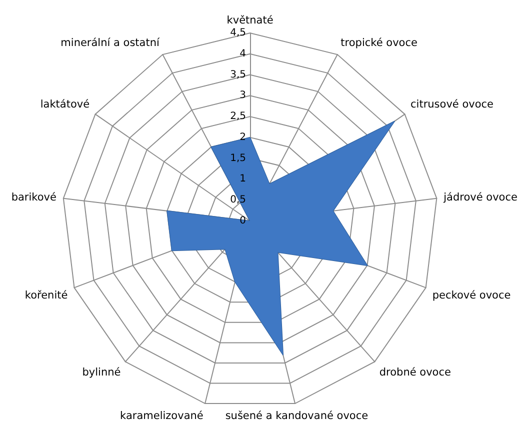 The height and width of the screenshot is (425, 532). What do you see at coordinates (238, 116) in the screenshot?
I see `y-tick-label: 2,5` at bounding box center [238, 116].